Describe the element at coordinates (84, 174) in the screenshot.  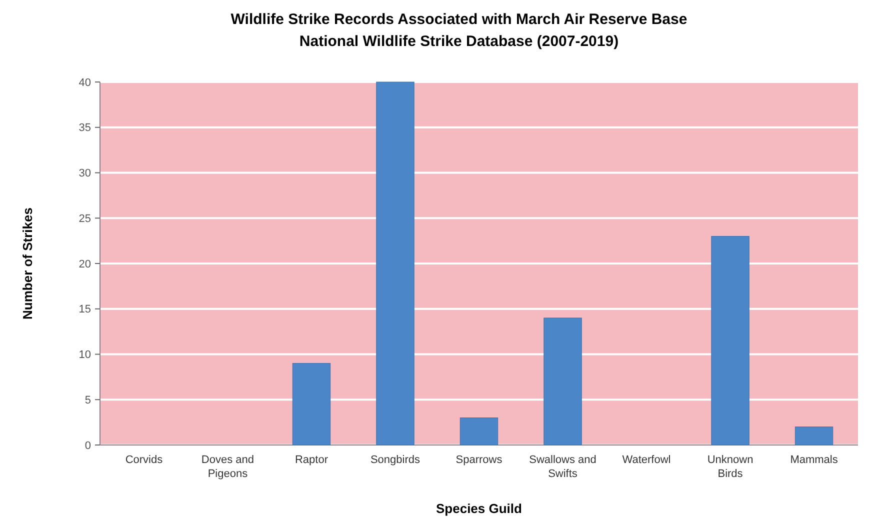
I see `y-tick-label: 30` at that location.